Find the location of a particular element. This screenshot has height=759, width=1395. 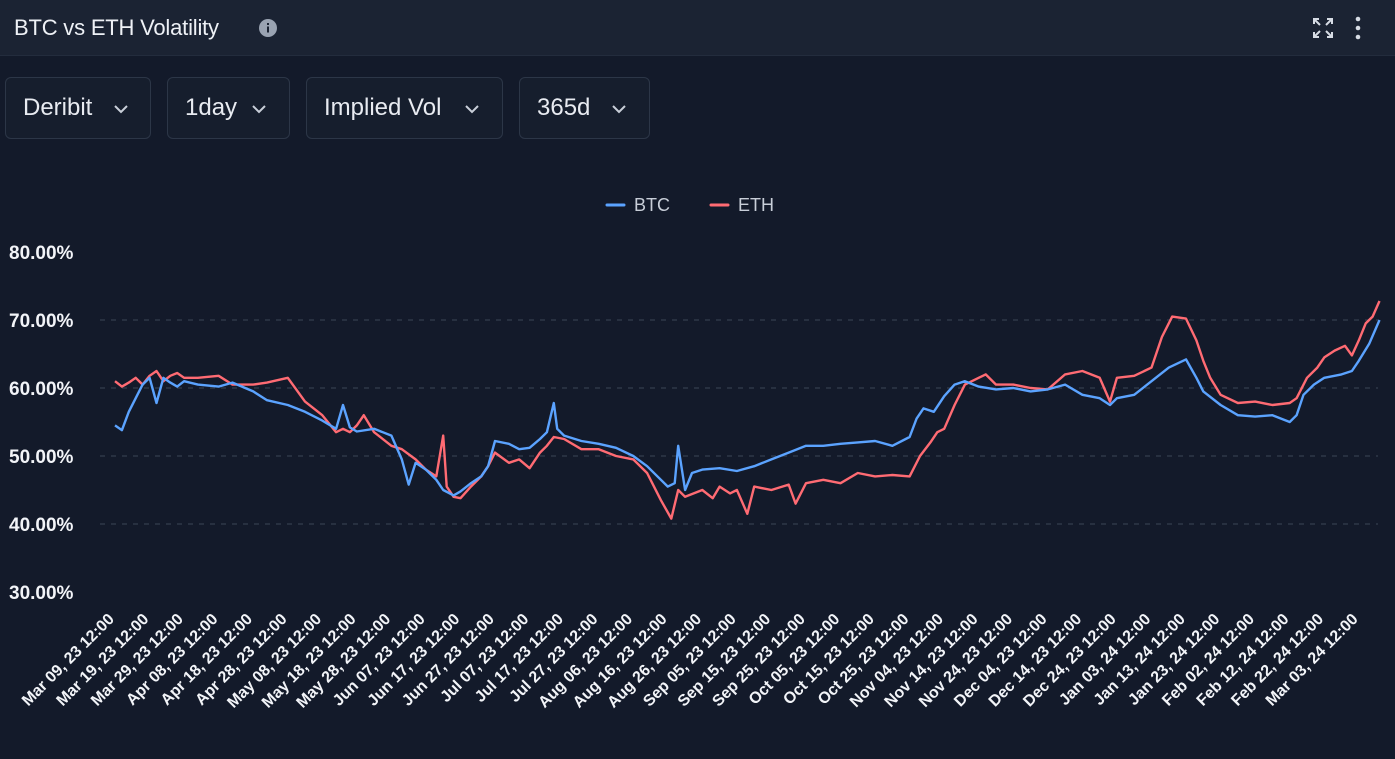

y-tick-label: 50.00% is located at coordinates (41, 457).